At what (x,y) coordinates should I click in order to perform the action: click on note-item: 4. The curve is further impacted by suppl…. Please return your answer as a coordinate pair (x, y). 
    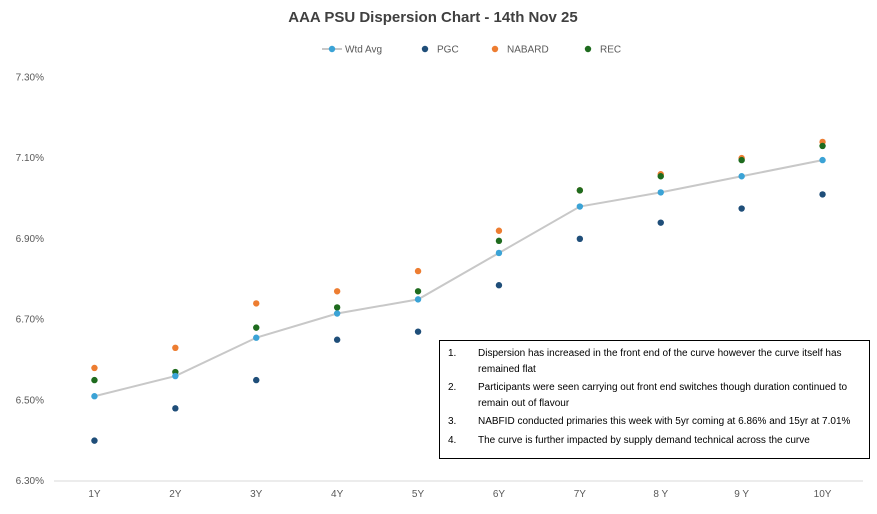
    Looking at the image, I should click on (654, 441).